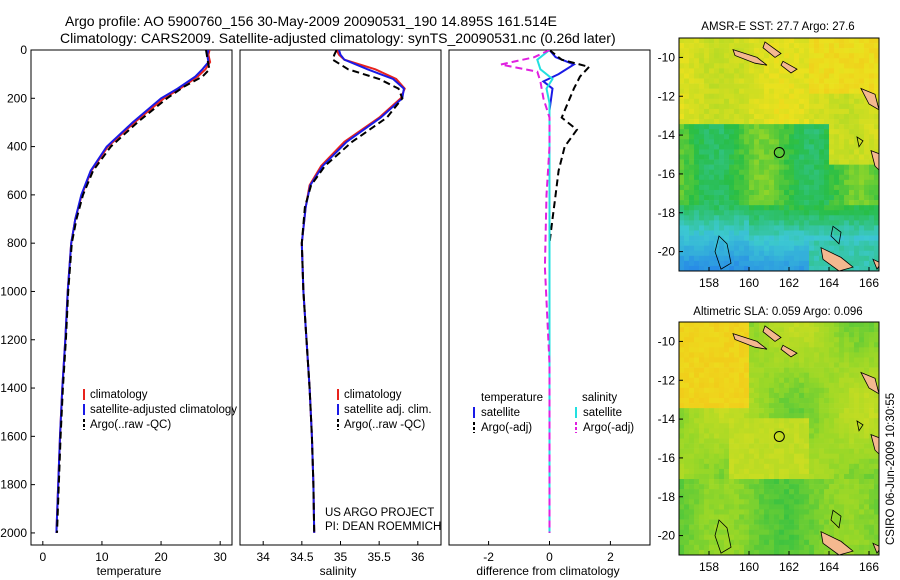  I want to click on island-shape, so click(750, 57).